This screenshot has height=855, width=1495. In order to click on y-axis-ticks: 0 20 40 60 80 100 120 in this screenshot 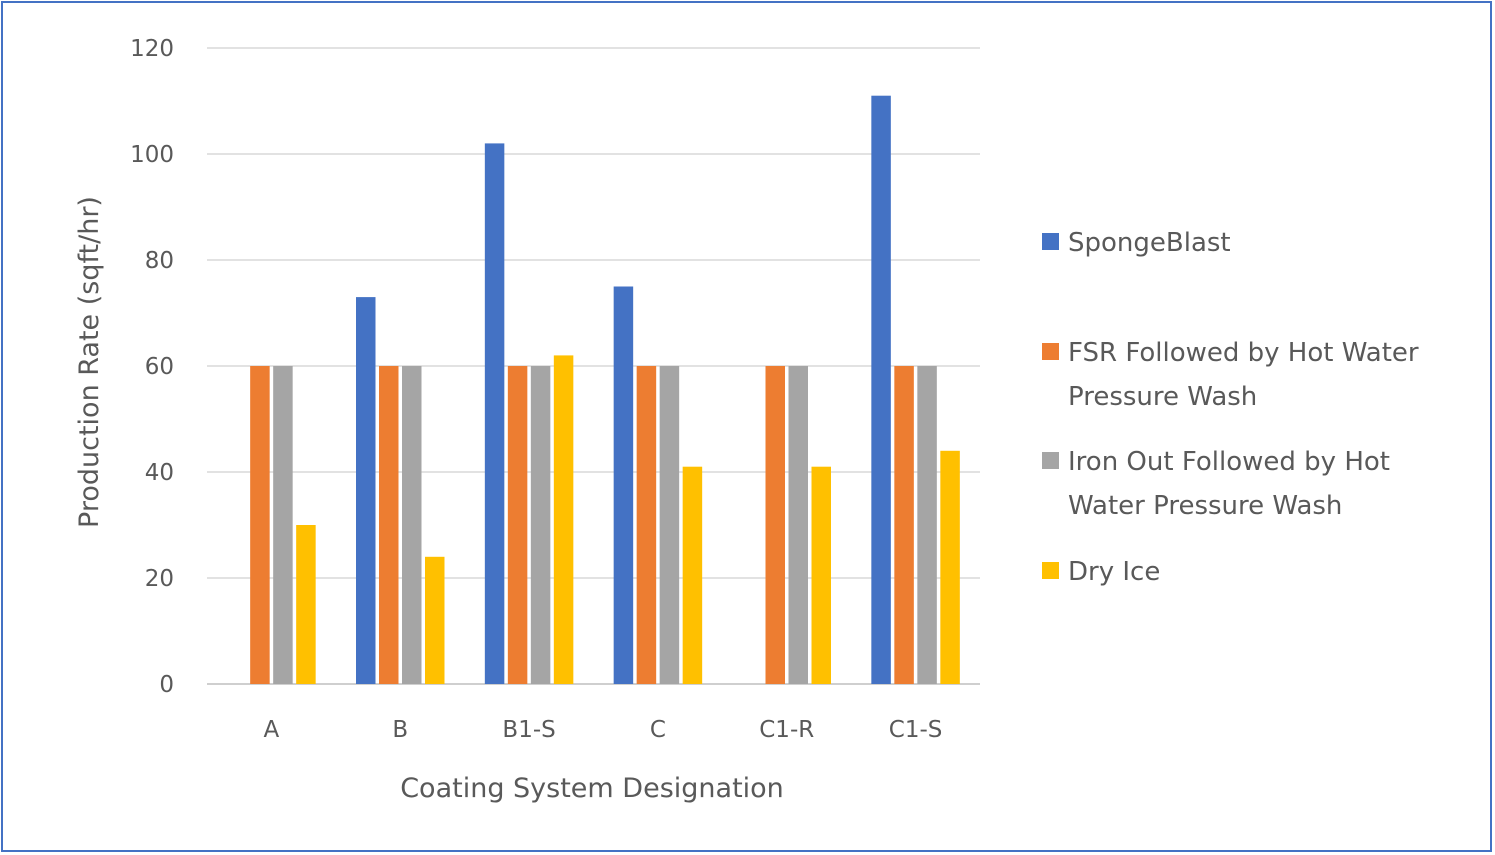, I will do `click(152, 367)`.